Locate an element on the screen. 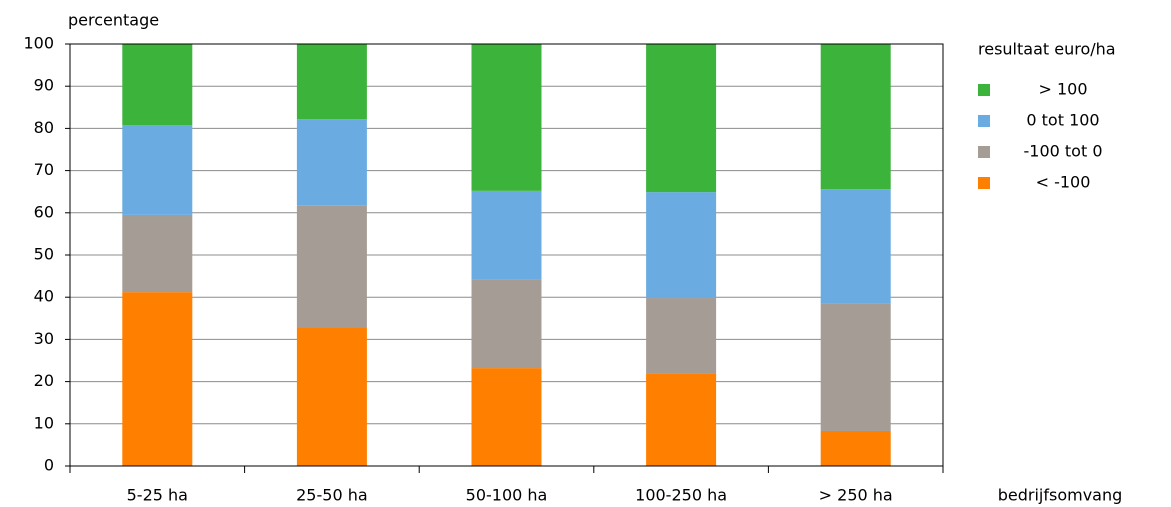 The width and height of the screenshot is (1171, 507). y-tick-label: 70 is located at coordinates (44, 169).